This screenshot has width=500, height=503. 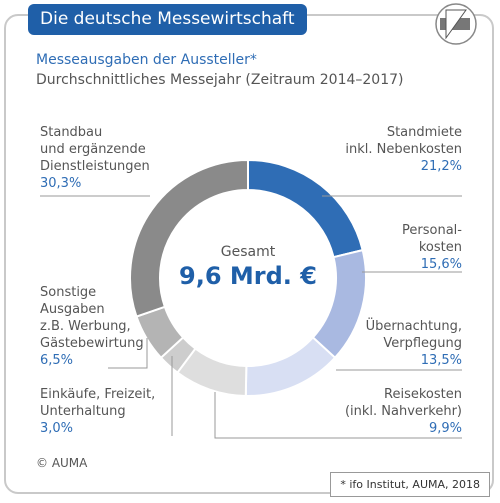 I want to click on value-label: 6,5%, so click(x=57, y=360).